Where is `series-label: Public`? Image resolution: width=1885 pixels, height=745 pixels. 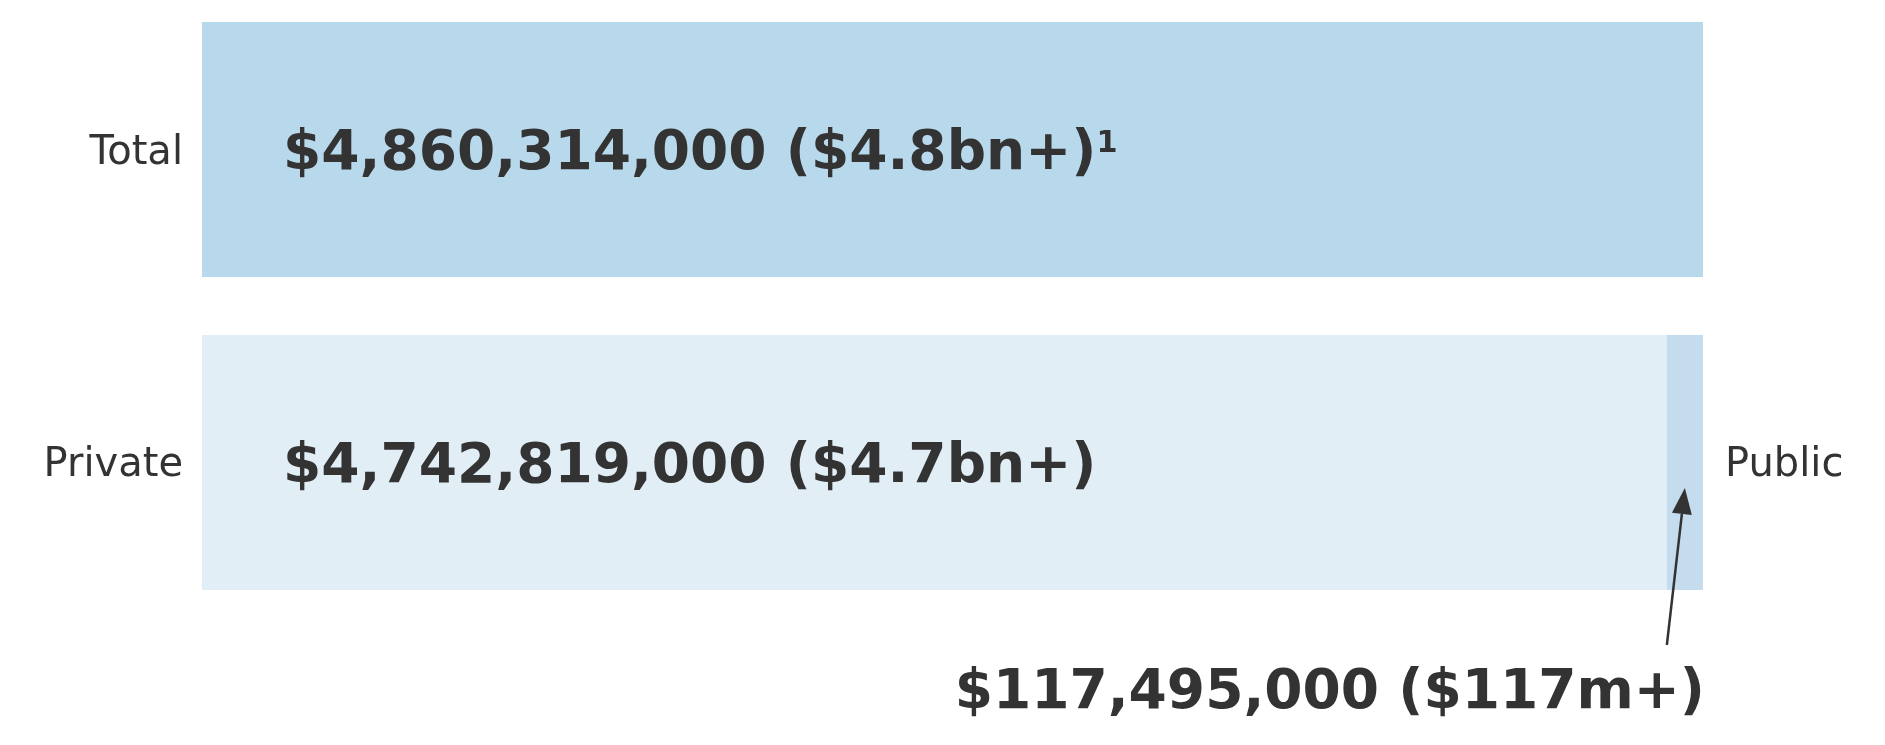
series-label: Public is located at coordinates (1784, 462).